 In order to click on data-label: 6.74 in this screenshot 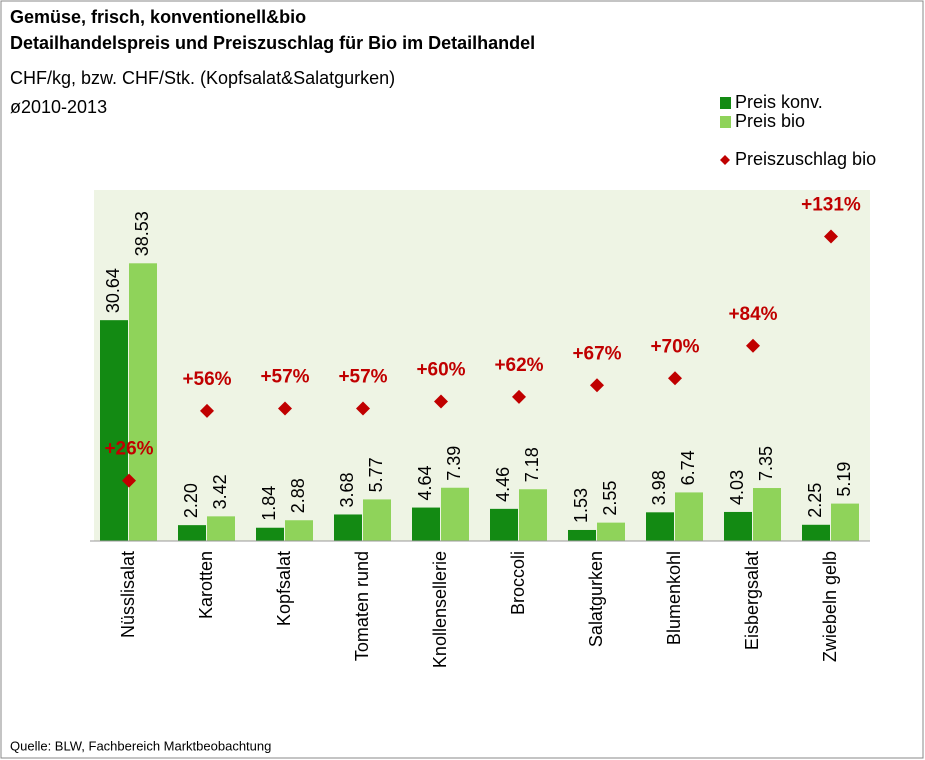, I will do `click(688, 467)`.